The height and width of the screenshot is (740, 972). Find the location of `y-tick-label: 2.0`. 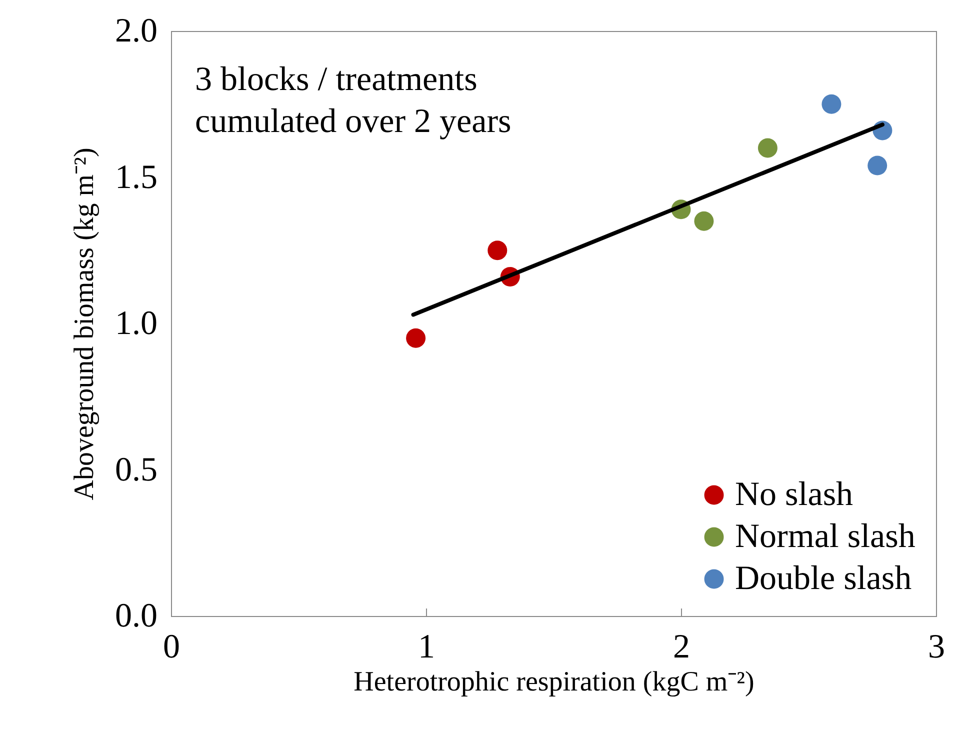

y-tick-label: 2.0 is located at coordinates (136, 31).